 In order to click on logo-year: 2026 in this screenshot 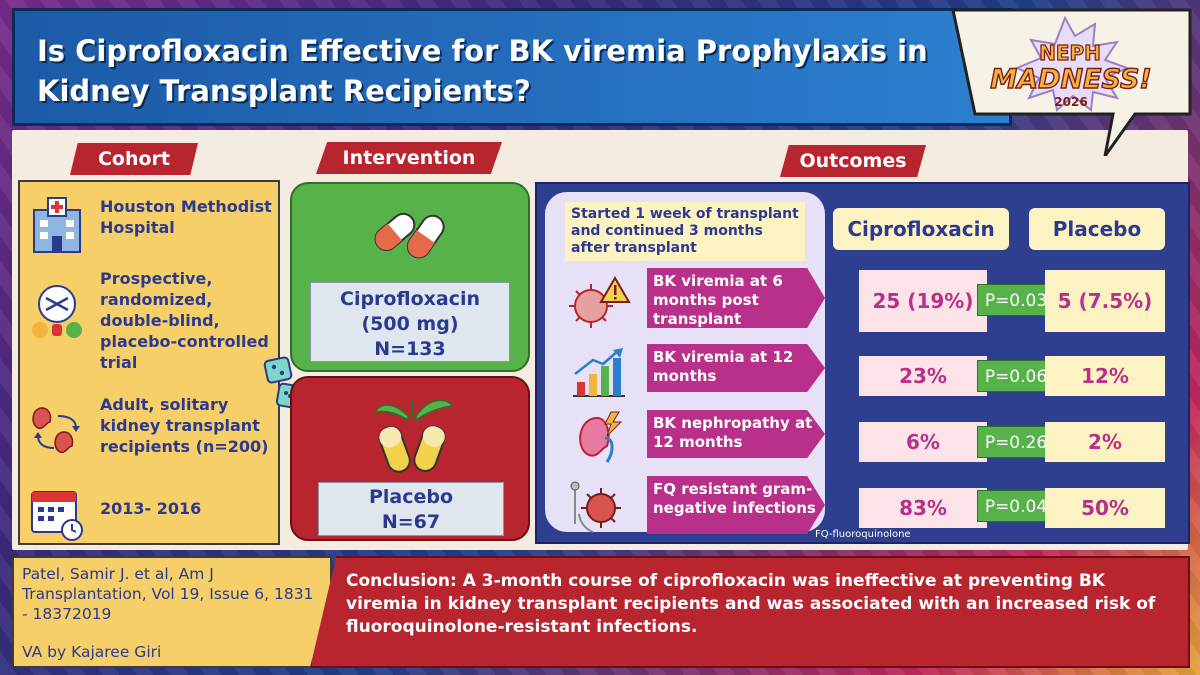, I will do `click(1070, 102)`.